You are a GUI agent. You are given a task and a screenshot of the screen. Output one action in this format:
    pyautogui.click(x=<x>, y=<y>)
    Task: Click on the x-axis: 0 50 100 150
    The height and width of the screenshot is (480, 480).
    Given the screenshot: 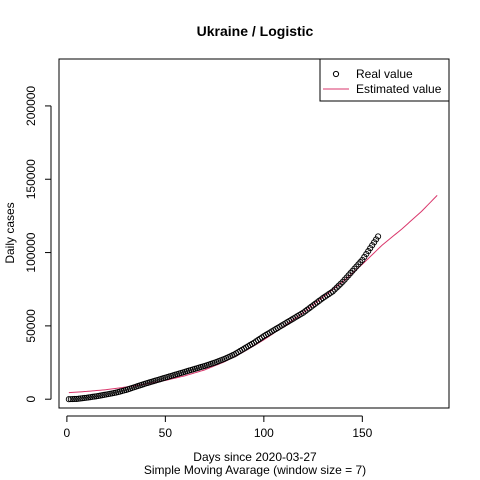 What is the action you would take?
    pyautogui.click(x=218, y=427)
    